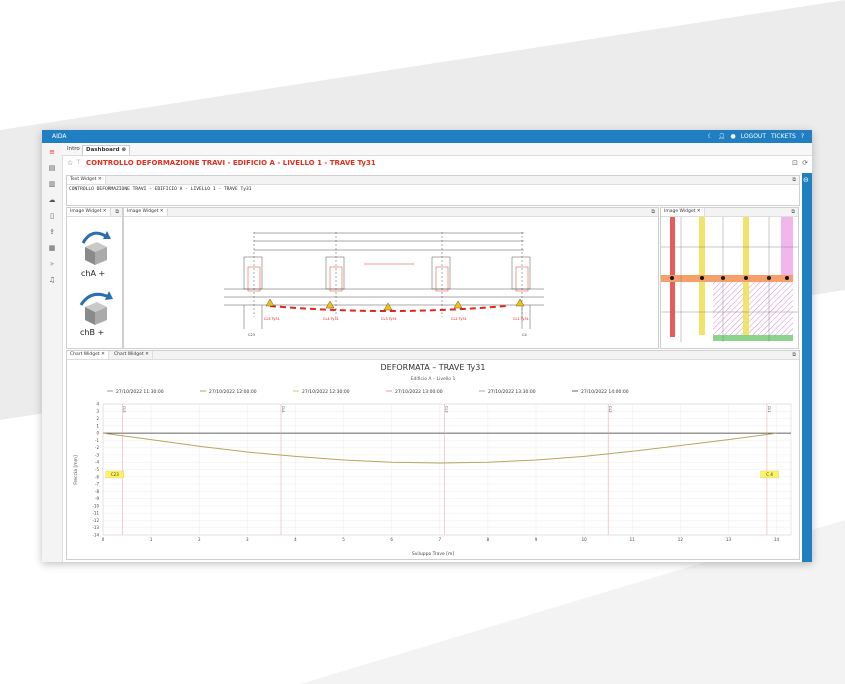  Describe the element at coordinates (427, 136) in the screenshot. I see `top-bar: AIDA ☾ 👤︎ ● LOGOUT TICKETS ?` at that location.